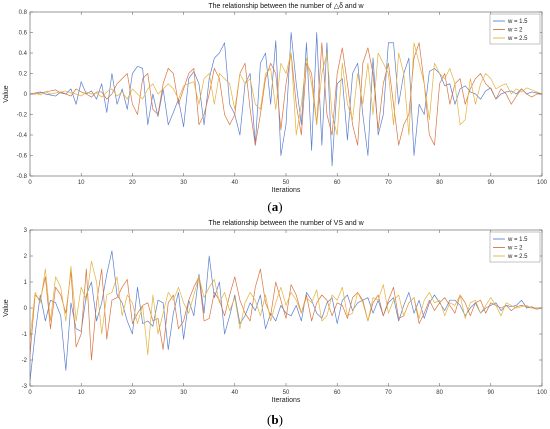 The width and height of the screenshot is (550, 429). I want to click on y-tick-label: 0.2, so click(23, 75).